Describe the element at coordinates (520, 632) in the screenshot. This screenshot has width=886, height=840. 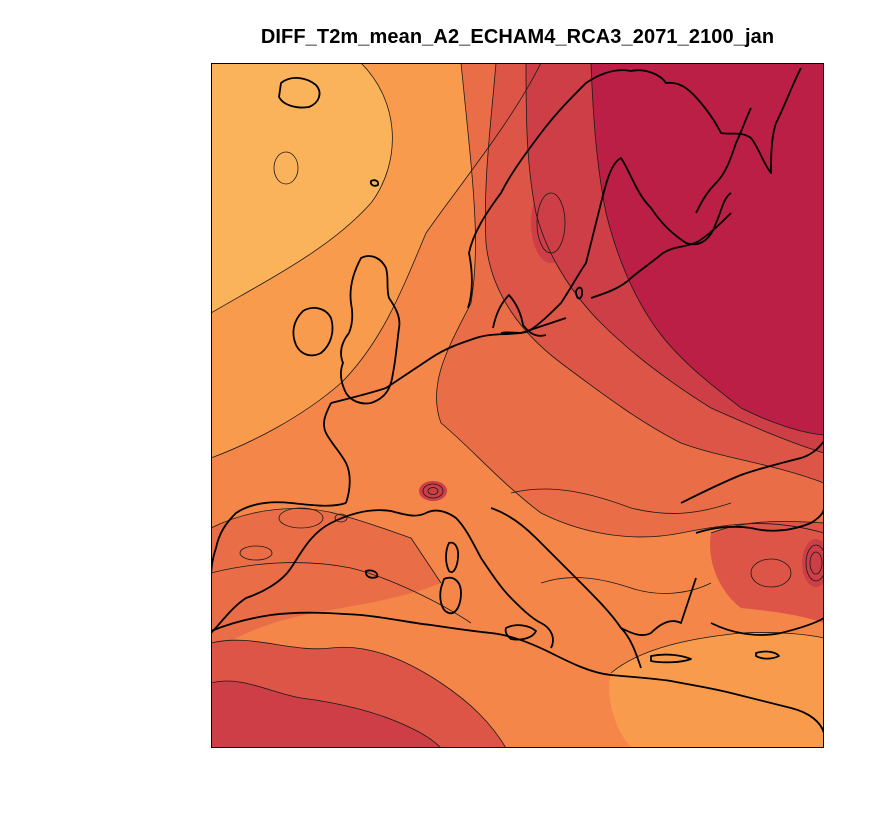
I see `coastline-sicily` at that location.